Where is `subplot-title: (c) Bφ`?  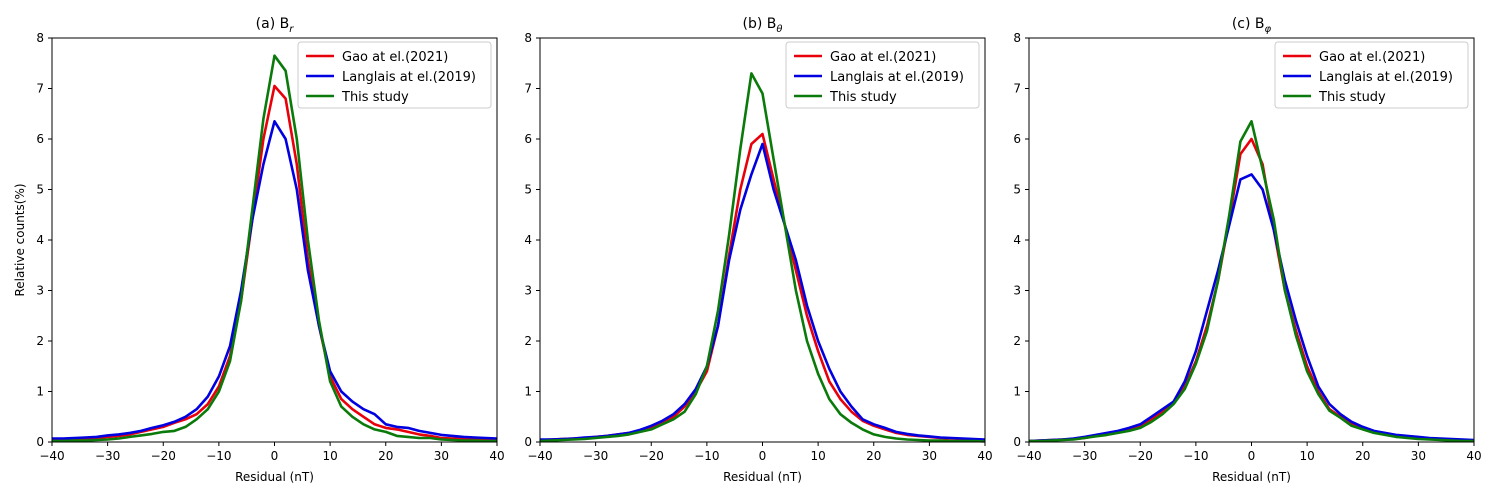
subplot-title: (c) Bφ is located at coordinates (1252, 25).